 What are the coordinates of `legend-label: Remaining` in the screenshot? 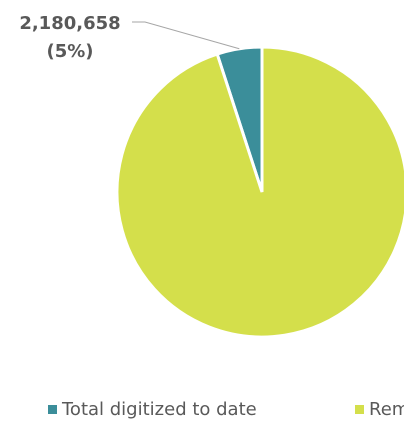 It's located at (386, 409).